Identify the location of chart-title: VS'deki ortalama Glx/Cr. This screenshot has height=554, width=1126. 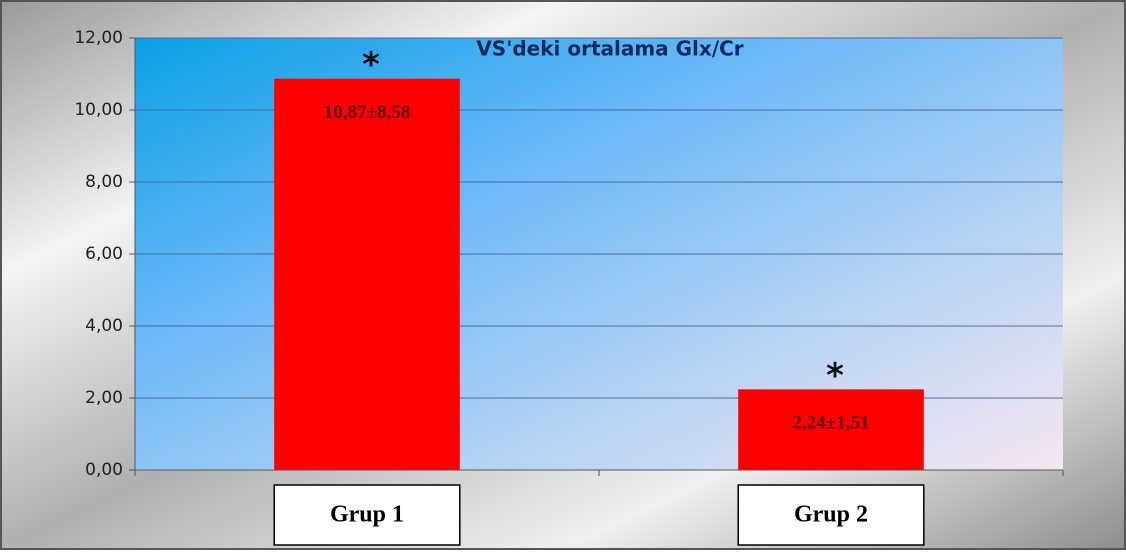
(609, 49).